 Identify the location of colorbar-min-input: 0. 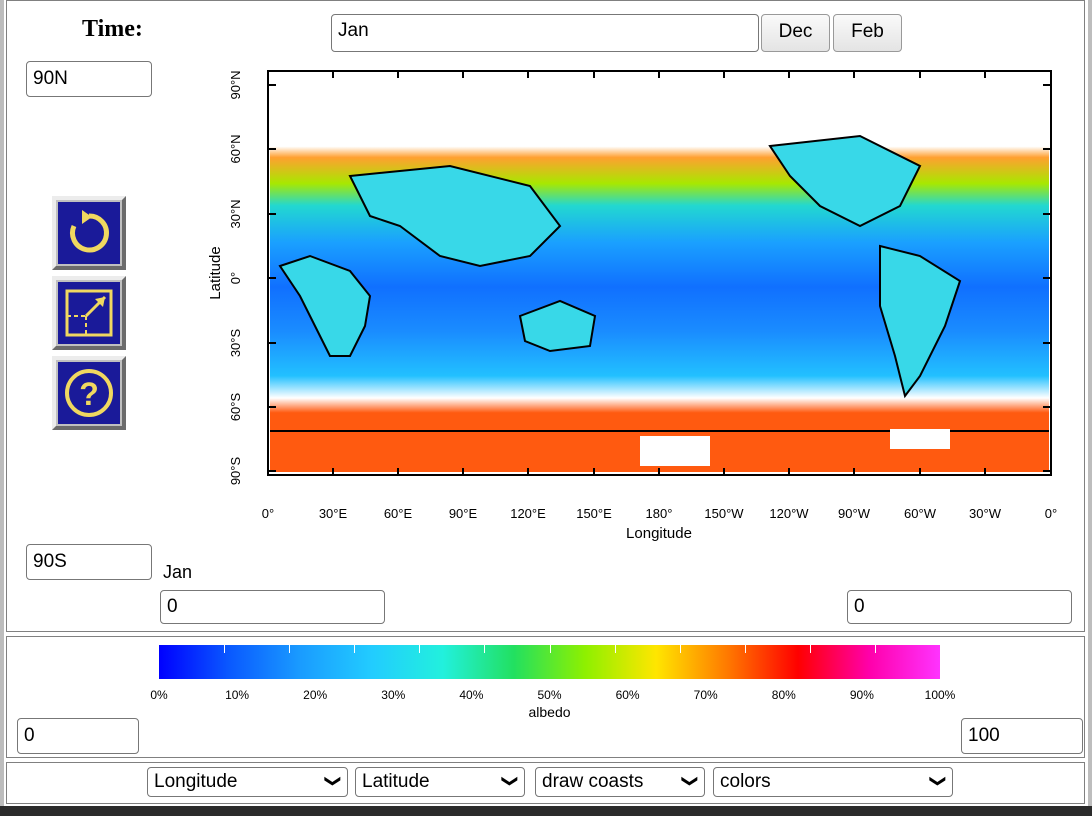
(78, 736).